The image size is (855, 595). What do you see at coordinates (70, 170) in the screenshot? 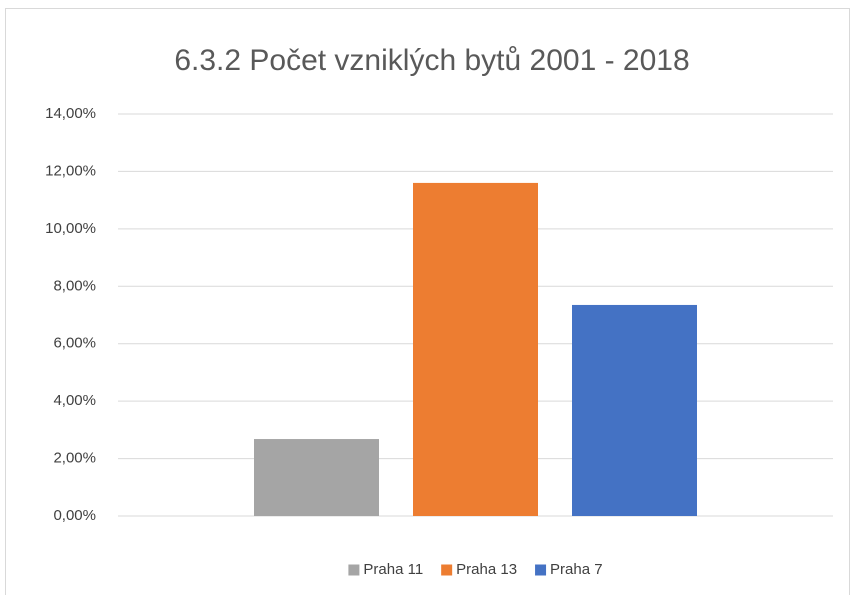
I see `y-tick-label: 12,00%` at bounding box center [70, 170].